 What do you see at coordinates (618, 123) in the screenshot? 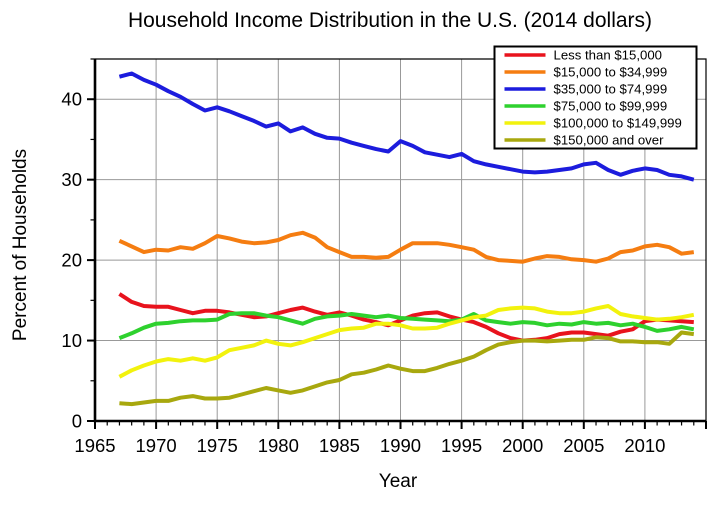
I see `legend-label: $100,000 to $149,999` at bounding box center [618, 123].